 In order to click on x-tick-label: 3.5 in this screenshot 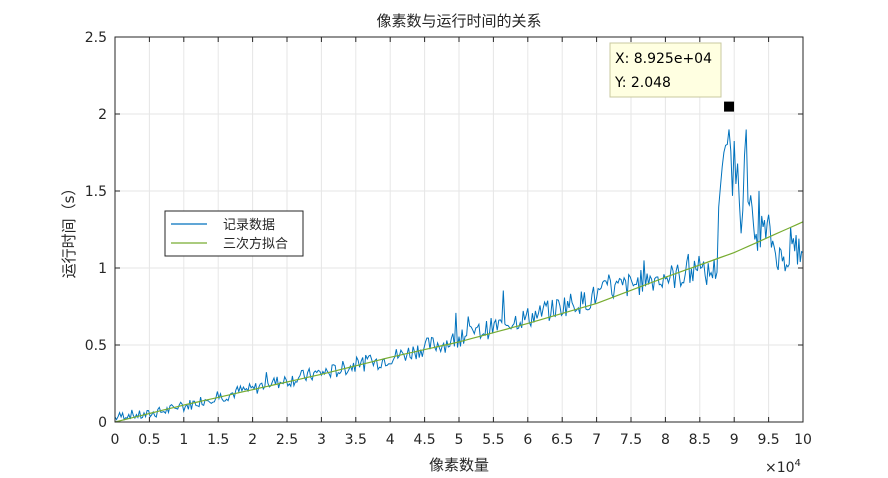, I will do `click(356, 440)`.